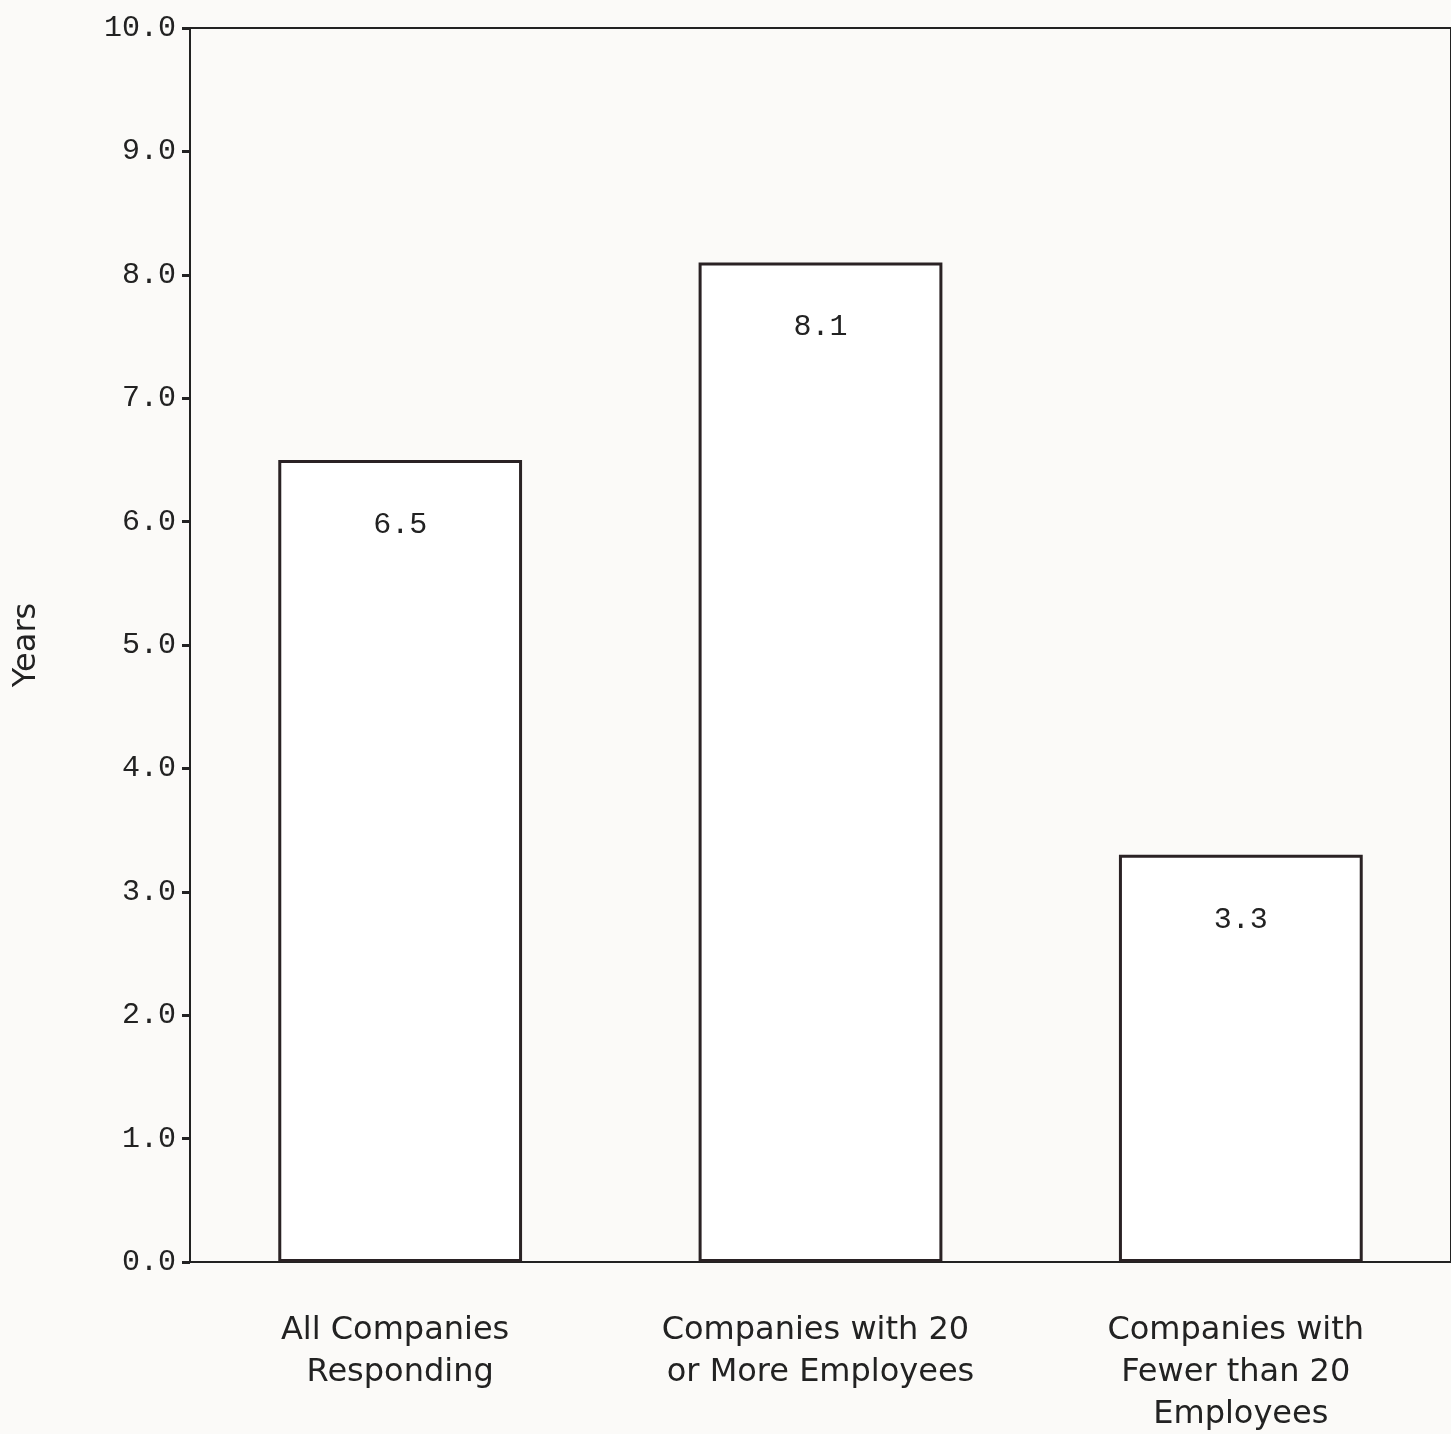  What do you see at coordinates (24, 645) in the screenshot?
I see `y-axis-title: Years` at bounding box center [24, 645].